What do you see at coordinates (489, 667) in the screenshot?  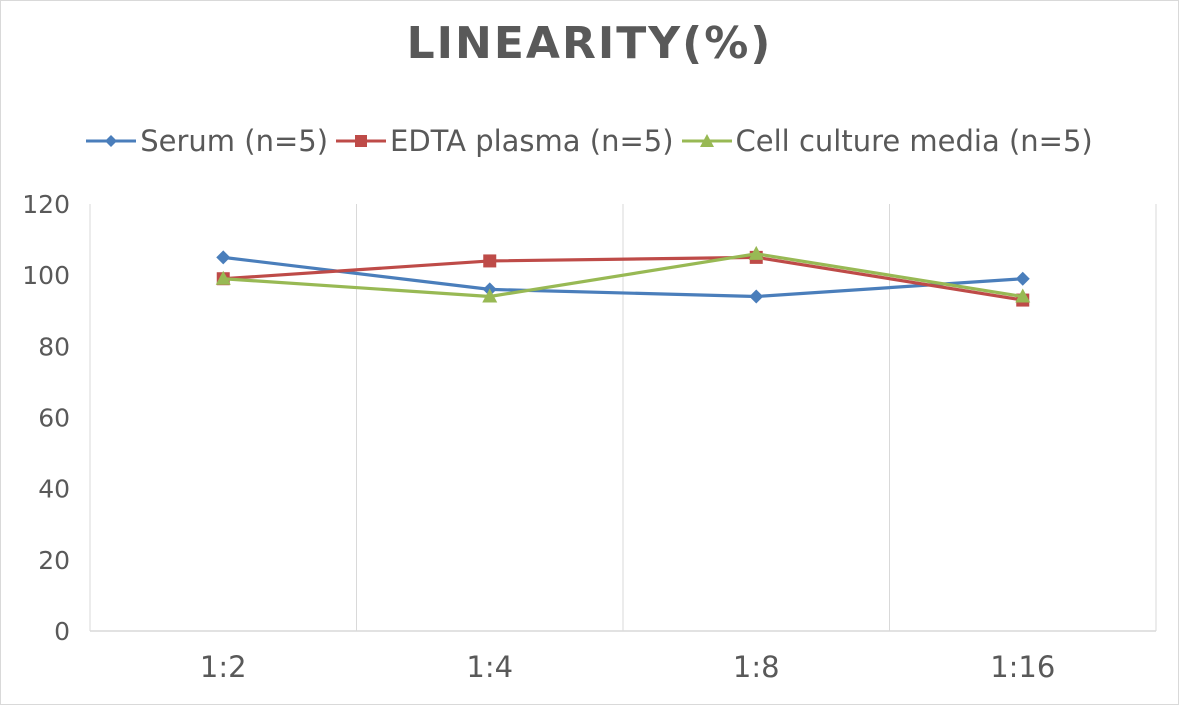 I see `x-tick-label: 1:4` at bounding box center [489, 667].